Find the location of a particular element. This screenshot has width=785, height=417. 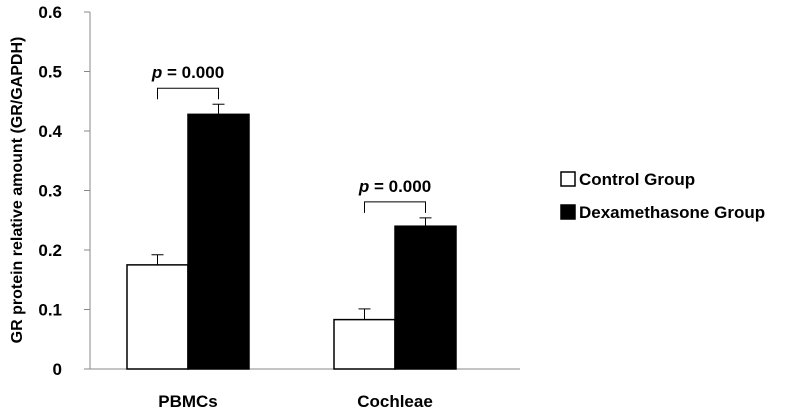

legend: Control Group Dexamethasone Group is located at coordinates (662, 196).